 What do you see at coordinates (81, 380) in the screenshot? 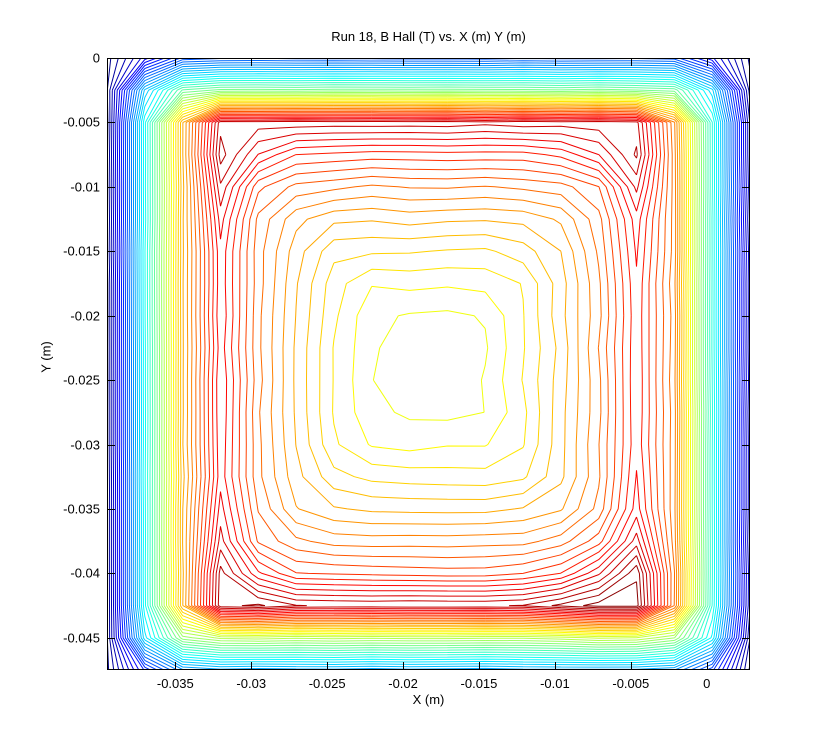
I see `y-tick-label: -0.025` at bounding box center [81, 380].